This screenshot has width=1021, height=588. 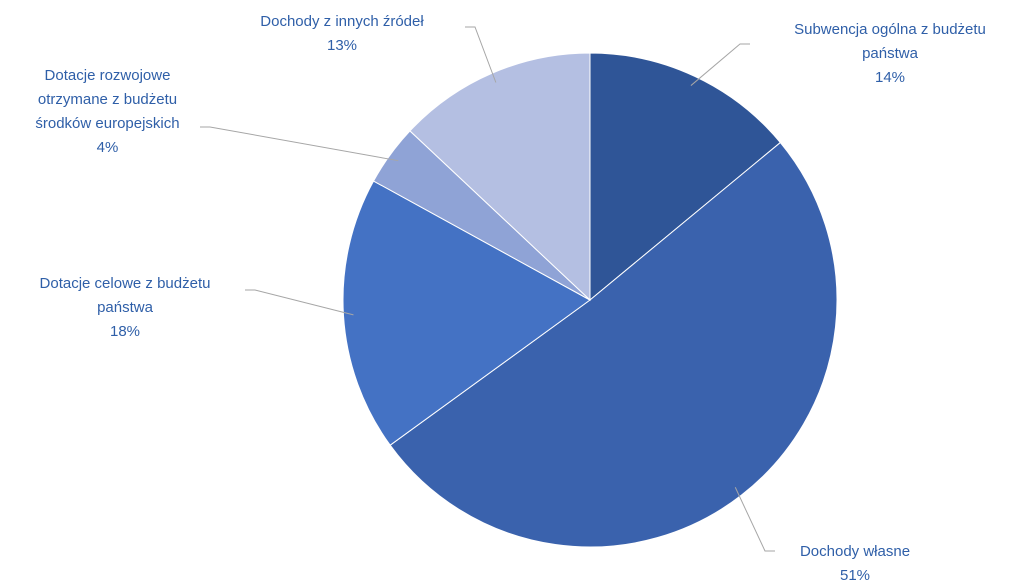 I want to click on value-label: 14%, so click(x=890, y=77).